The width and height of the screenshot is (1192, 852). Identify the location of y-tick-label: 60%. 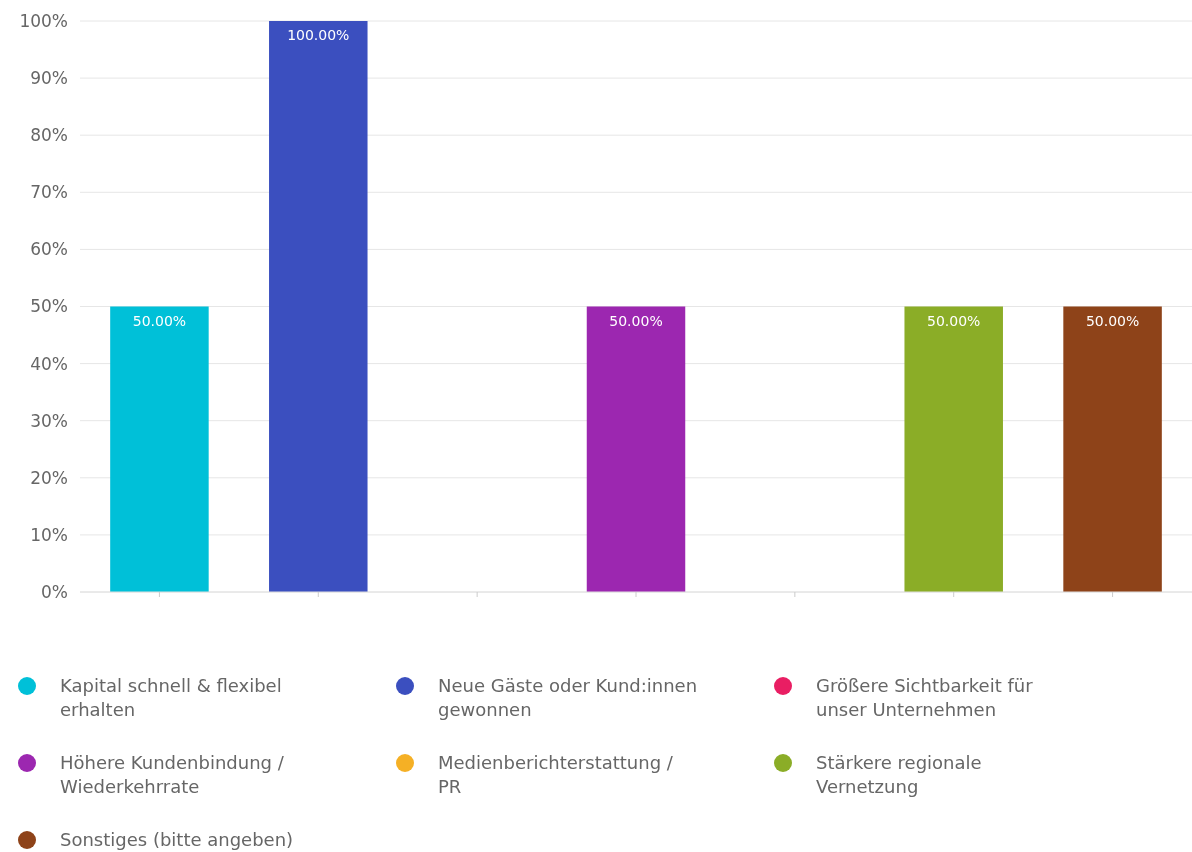
(49, 249).